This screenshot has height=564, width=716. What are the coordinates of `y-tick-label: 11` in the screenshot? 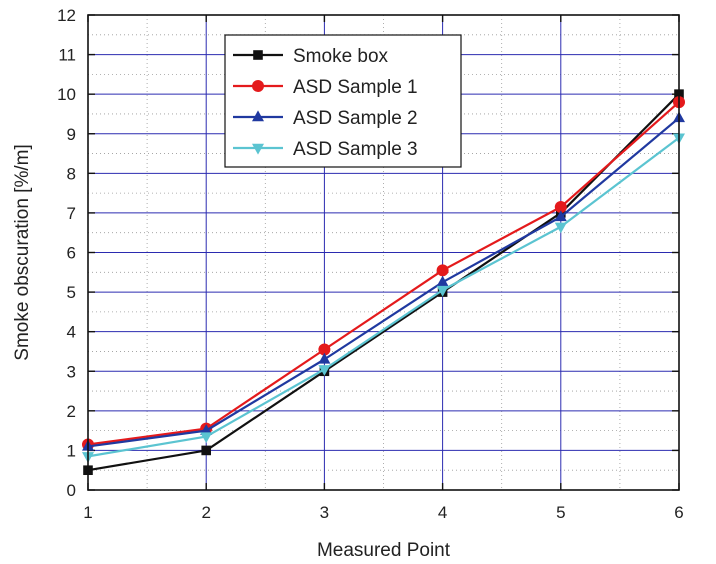 It's located at (67, 55).